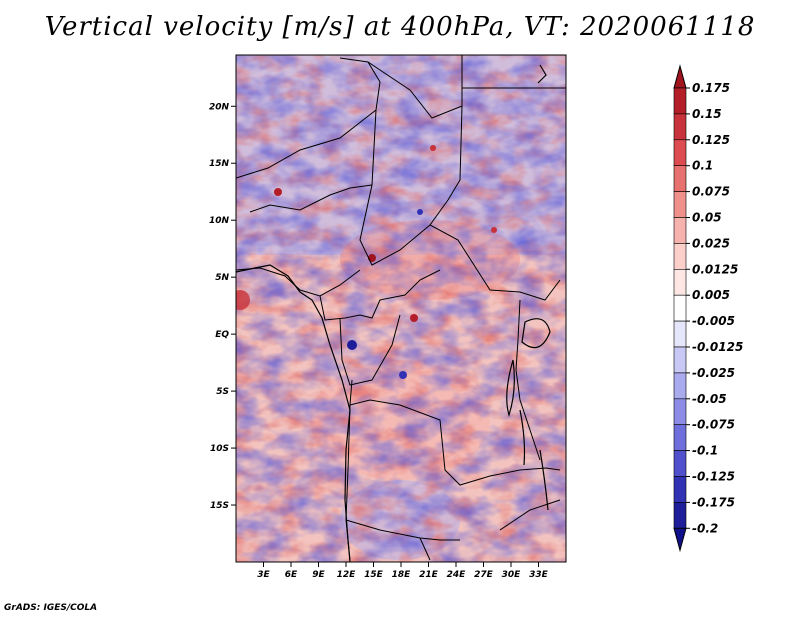 The width and height of the screenshot is (800, 618). Describe the element at coordinates (705, 451) in the screenshot. I see `legend-label: -0.1` at that location.